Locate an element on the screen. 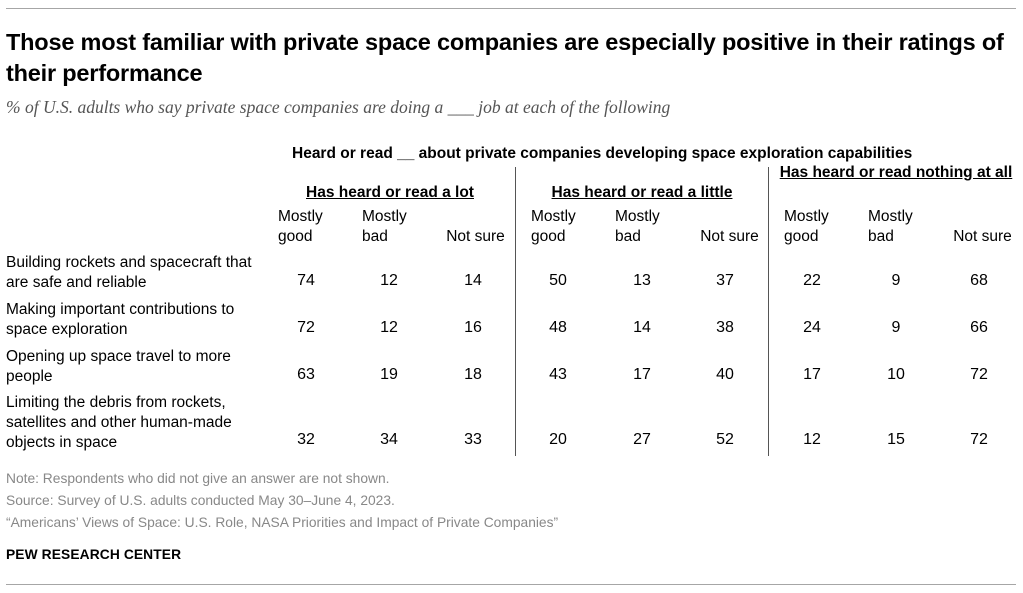  table-cell: 19 is located at coordinates (389, 374).